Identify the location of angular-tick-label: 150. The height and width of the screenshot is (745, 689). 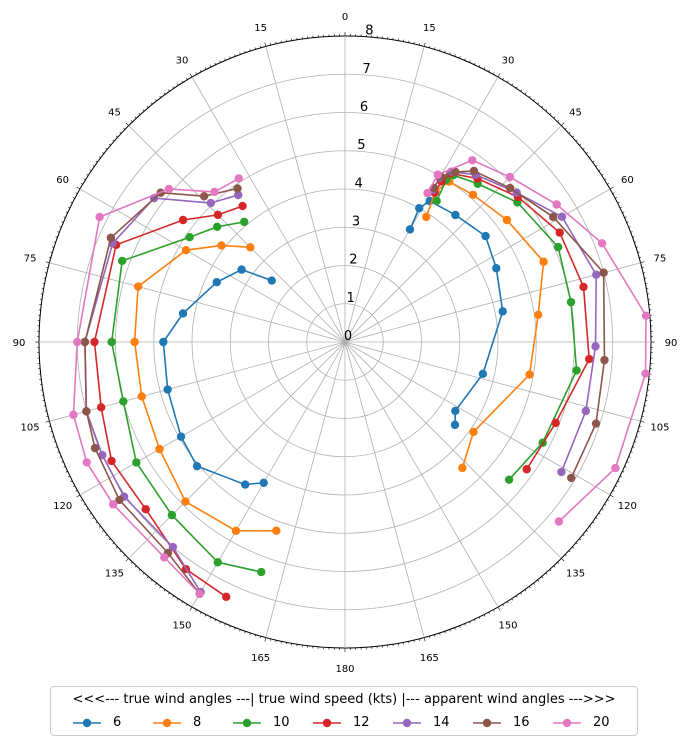
(507, 625).